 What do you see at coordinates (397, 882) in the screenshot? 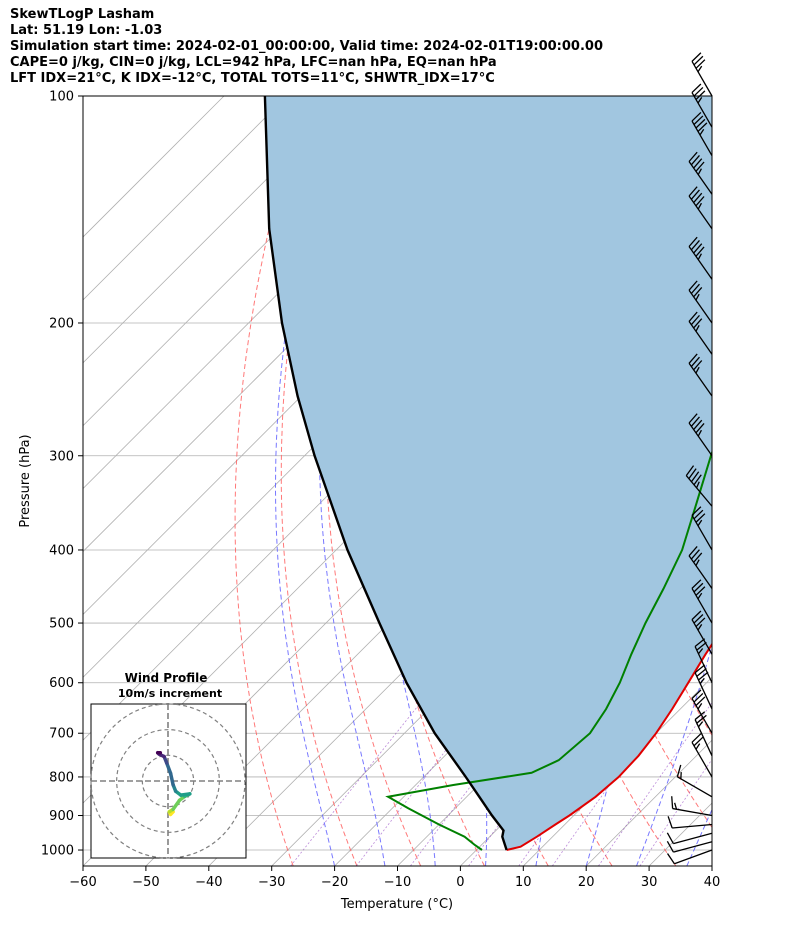
I see `x-tick-label: −10` at bounding box center [397, 882].